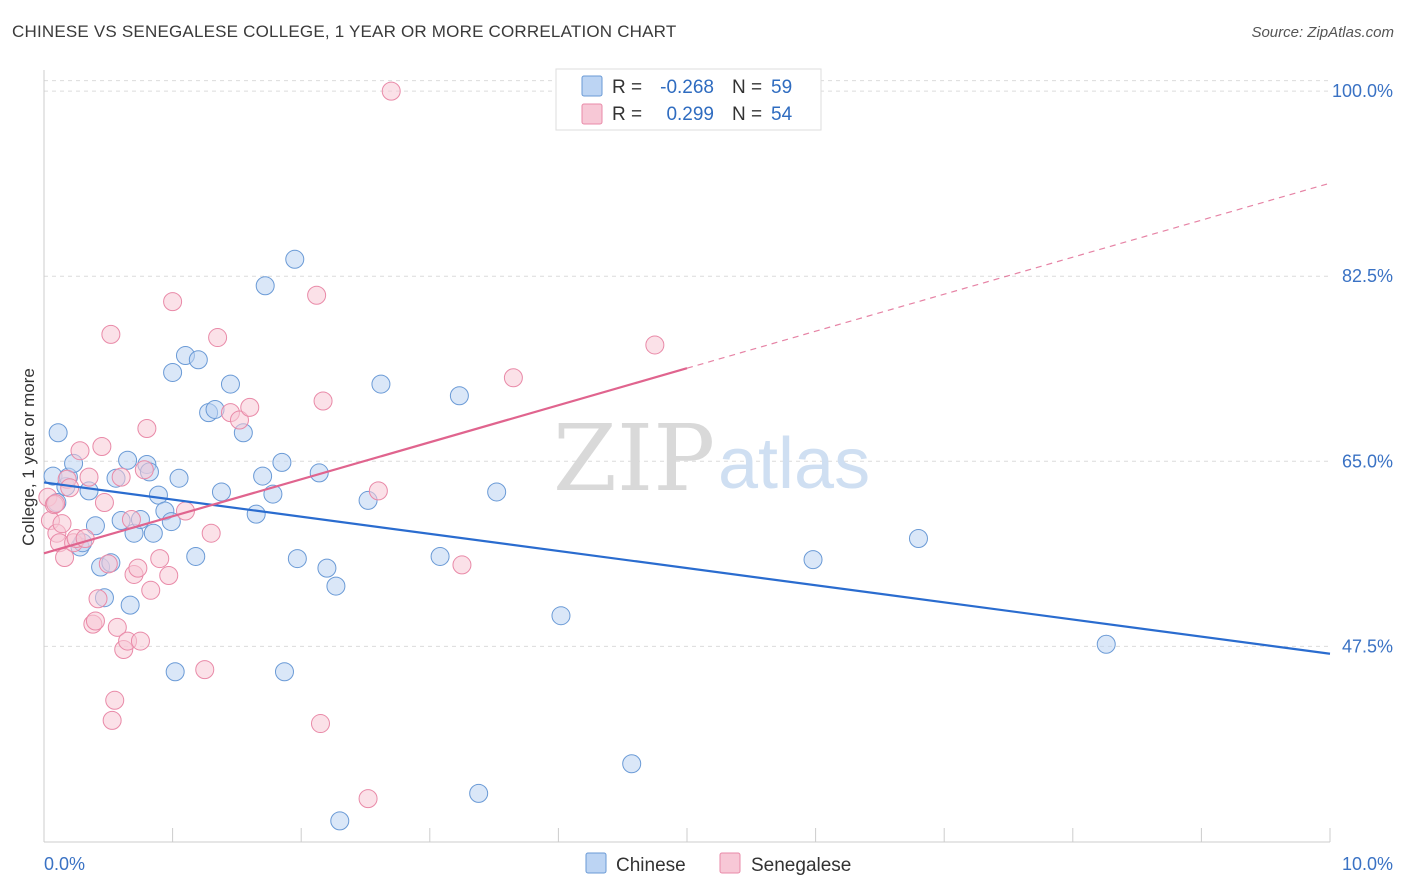 The width and height of the screenshot is (1406, 892). What do you see at coordinates (592, 114) in the screenshot?
I see `legend-swatch-senegalese` at bounding box center [592, 114].